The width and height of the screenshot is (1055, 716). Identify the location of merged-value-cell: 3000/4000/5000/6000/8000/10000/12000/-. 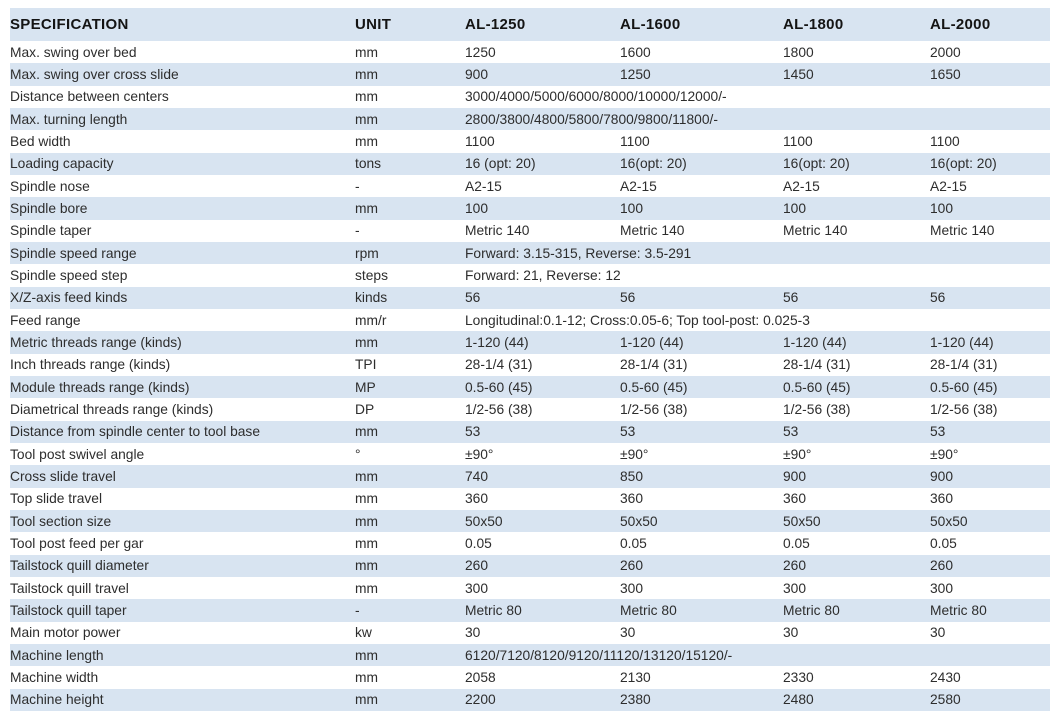
(757, 96).